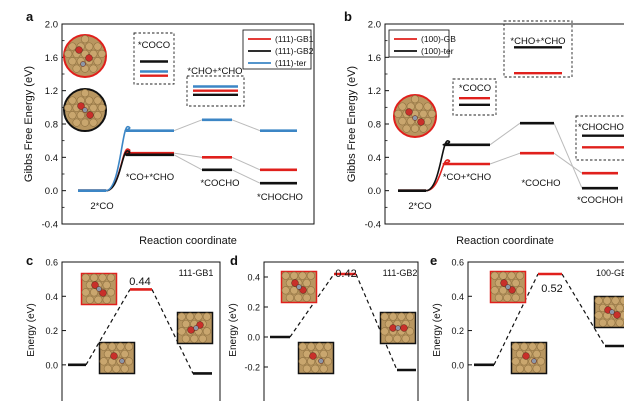 This screenshot has height=401, width=624. What do you see at coordinates (374, 91) in the screenshot?
I see `panel-b-ytick-label: 1.2` at bounding box center [374, 91].